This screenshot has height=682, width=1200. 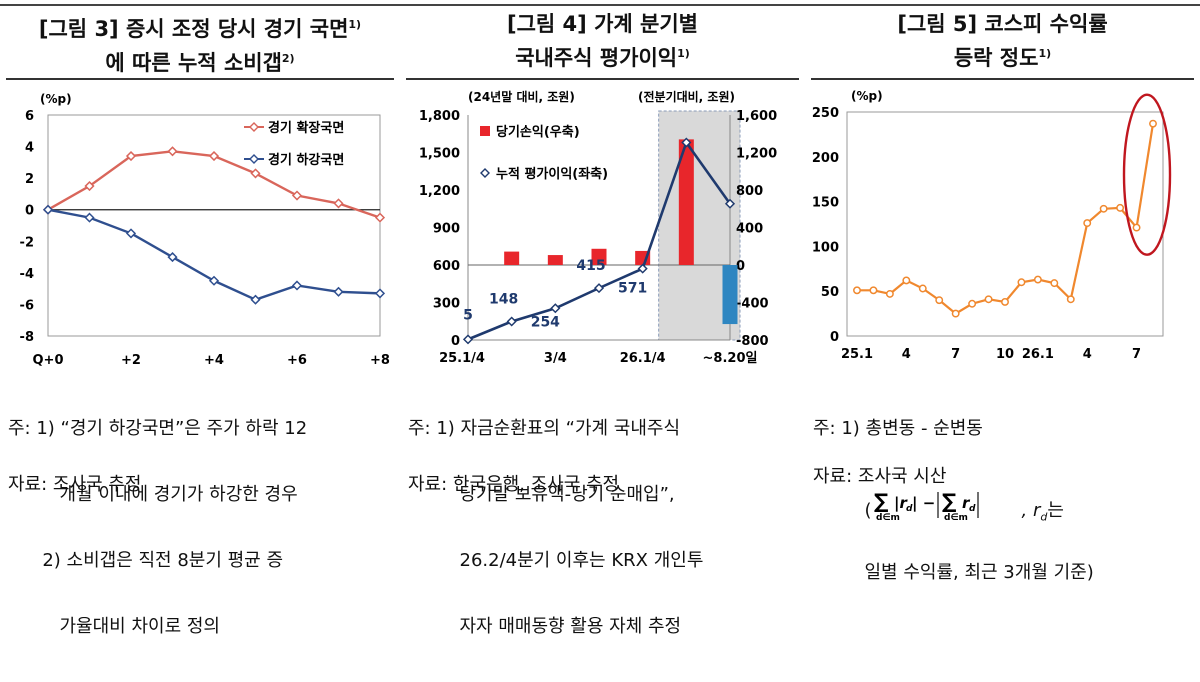 What do you see at coordinates (439, 191) in the screenshot?
I see `left-tick-label: 1,200` at bounding box center [439, 191].